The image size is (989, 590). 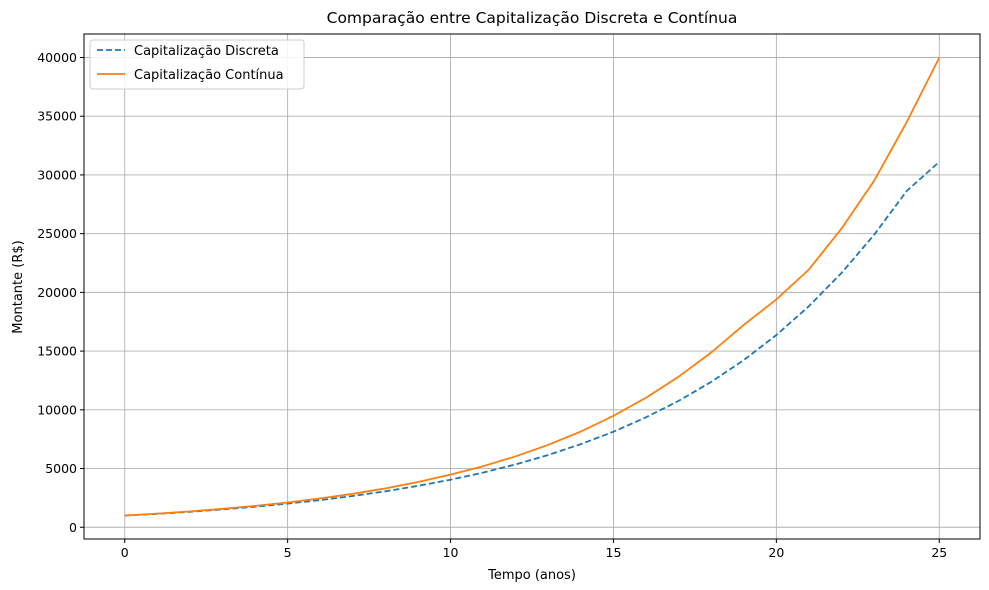 I want to click on y-tick-label: 40000, so click(x=57, y=57).